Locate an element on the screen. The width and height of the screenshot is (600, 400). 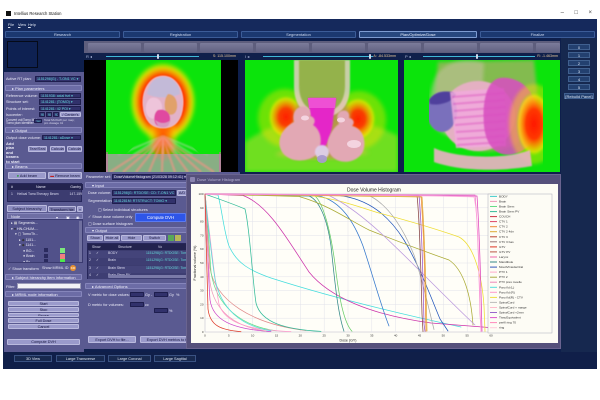
svg-text: GTV is located at coordinates (502, 247).